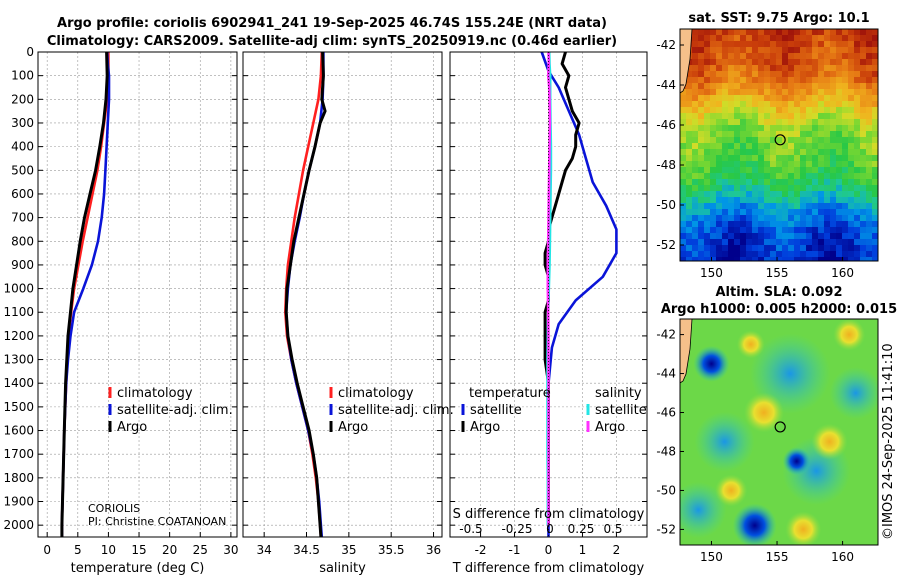 The width and height of the screenshot is (900, 580). What do you see at coordinates (516, 529) in the screenshot?
I see `secondary-tick-label: -0.25` at bounding box center [516, 529].